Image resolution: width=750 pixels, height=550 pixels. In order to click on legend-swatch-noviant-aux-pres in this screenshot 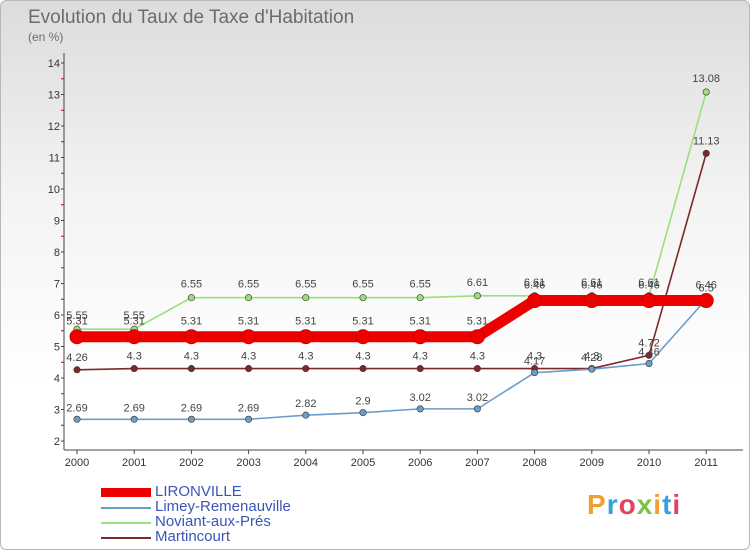, I will do `click(126, 523)`.